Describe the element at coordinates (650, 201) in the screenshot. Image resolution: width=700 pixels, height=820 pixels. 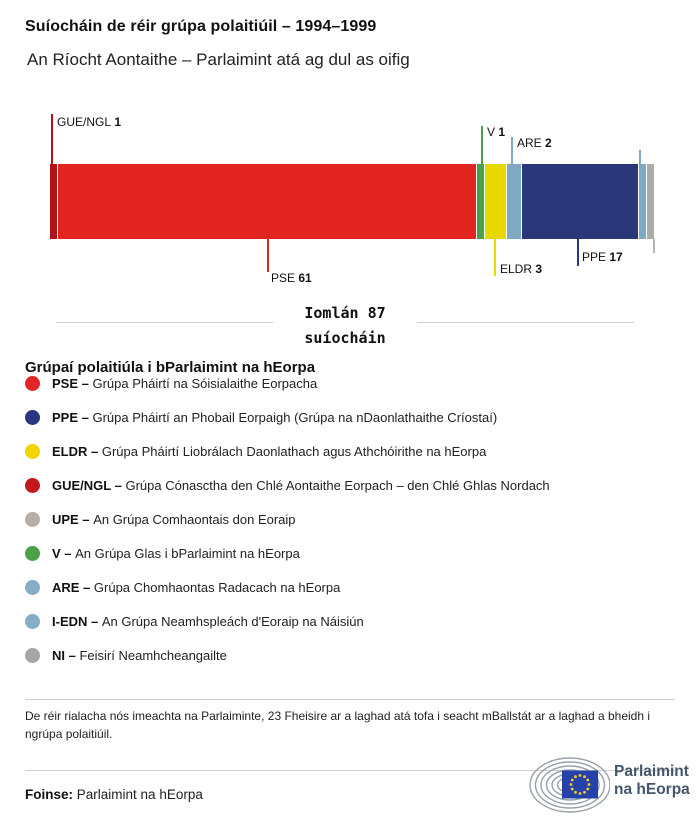
I see `bar-segment-ni` at that location.